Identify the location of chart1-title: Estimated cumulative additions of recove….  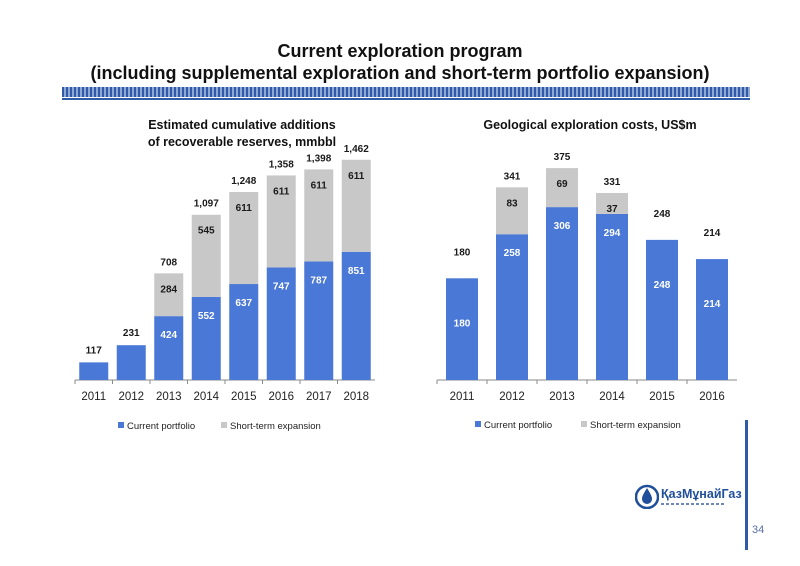
(242, 134).